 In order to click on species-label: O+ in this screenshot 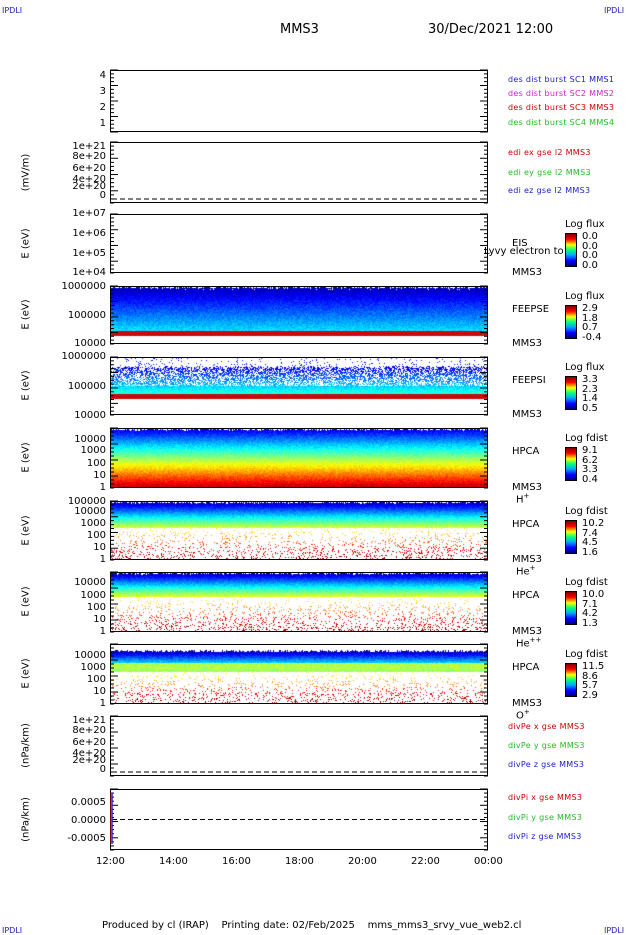, I will do `click(523, 715)`.